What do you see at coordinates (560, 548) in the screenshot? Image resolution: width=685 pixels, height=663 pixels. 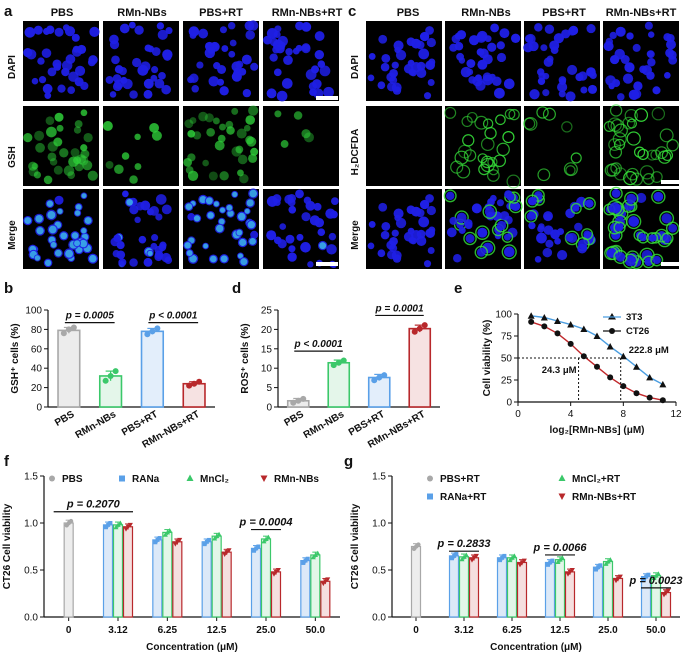 I see `significance-label: p = 0.0066` at bounding box center [560, 548].